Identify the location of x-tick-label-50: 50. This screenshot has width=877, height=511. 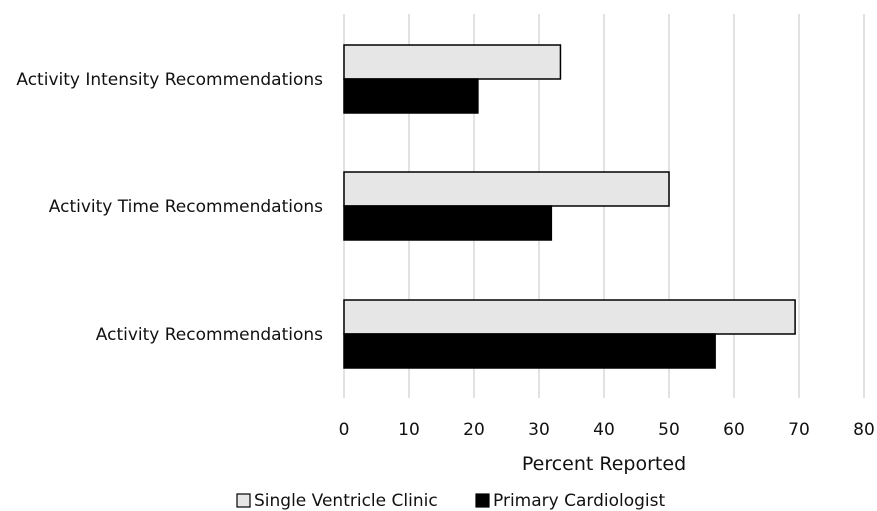
(669, 430).